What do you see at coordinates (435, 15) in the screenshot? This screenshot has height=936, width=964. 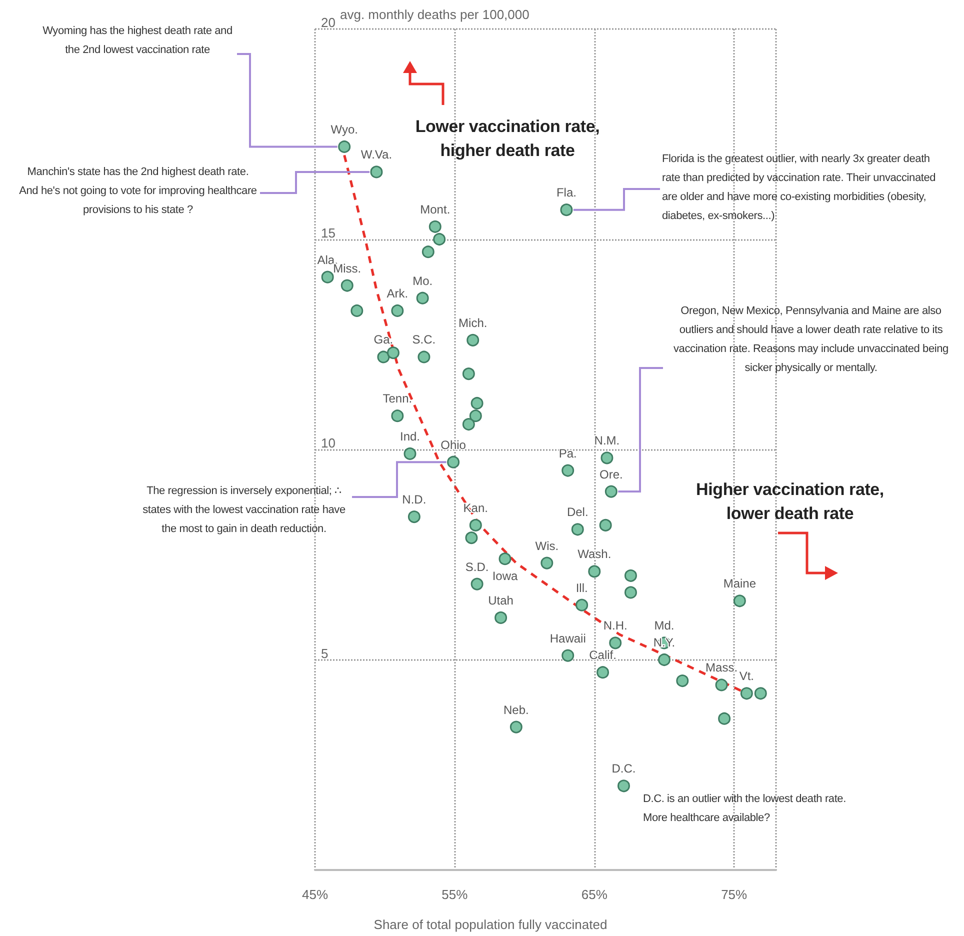 I see `y-axis-title: avg. monthly deaths per 100,000` at bounding box center [435, 15].